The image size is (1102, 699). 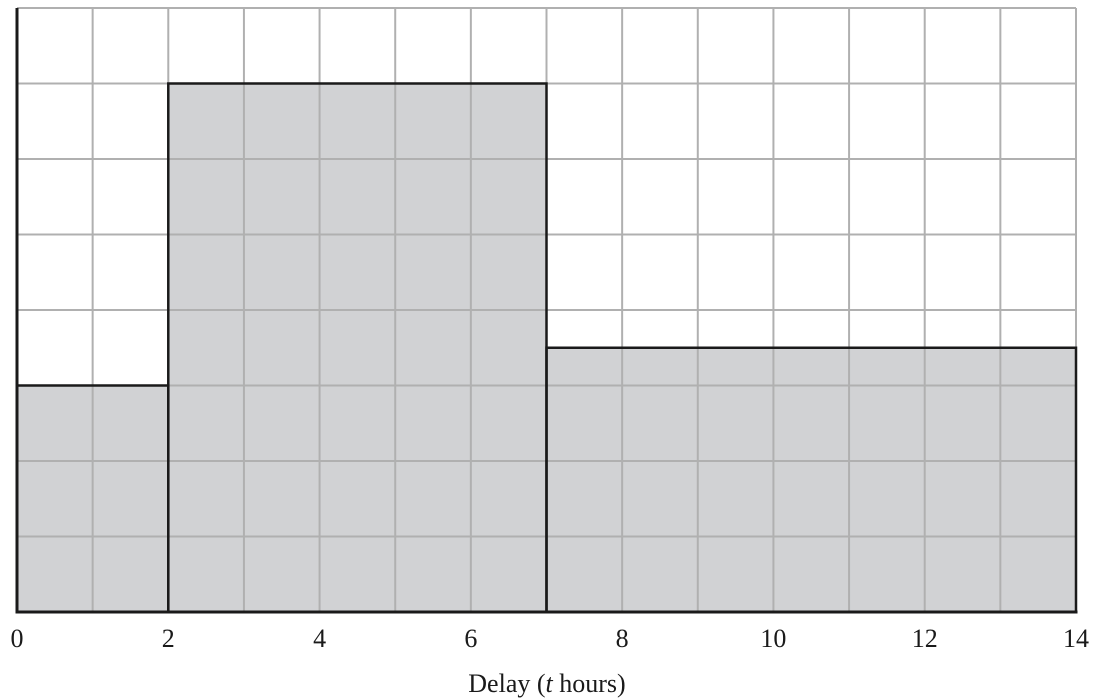 I want to click on x-tick-label-2: 2, so click(x=168, y=638).